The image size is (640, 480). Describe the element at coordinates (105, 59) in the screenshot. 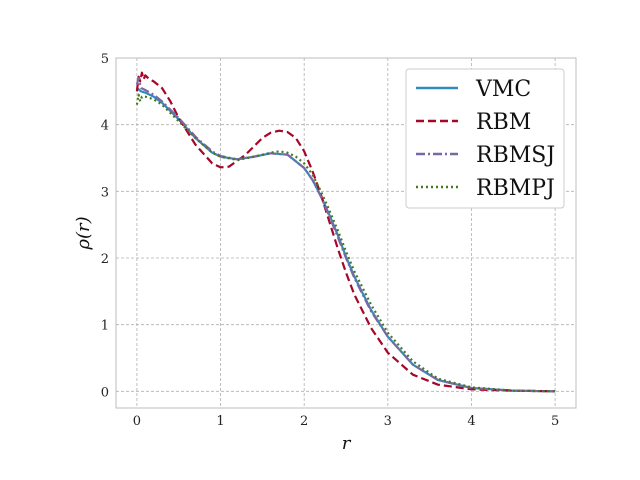

I see `y-tick-label: 5` at that location.